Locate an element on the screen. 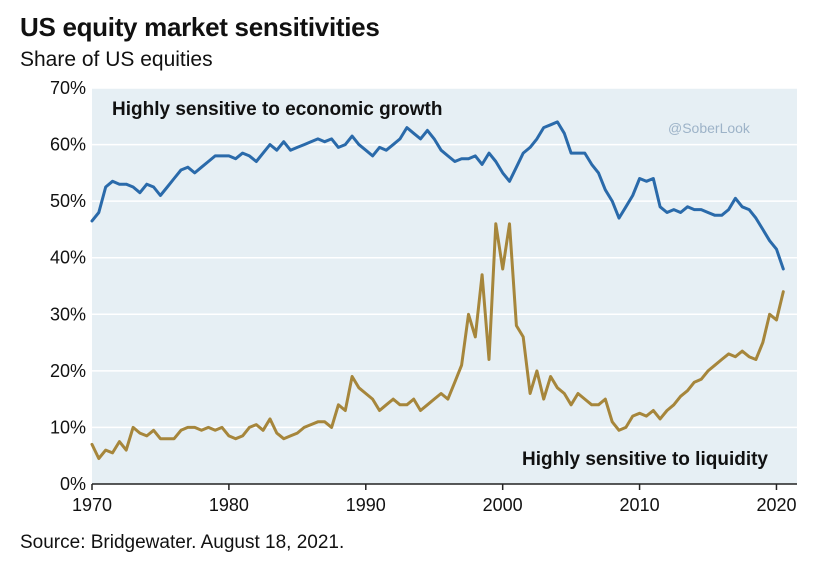  chart-subtitle: Share of US equities is located at coordinates (116, 59).